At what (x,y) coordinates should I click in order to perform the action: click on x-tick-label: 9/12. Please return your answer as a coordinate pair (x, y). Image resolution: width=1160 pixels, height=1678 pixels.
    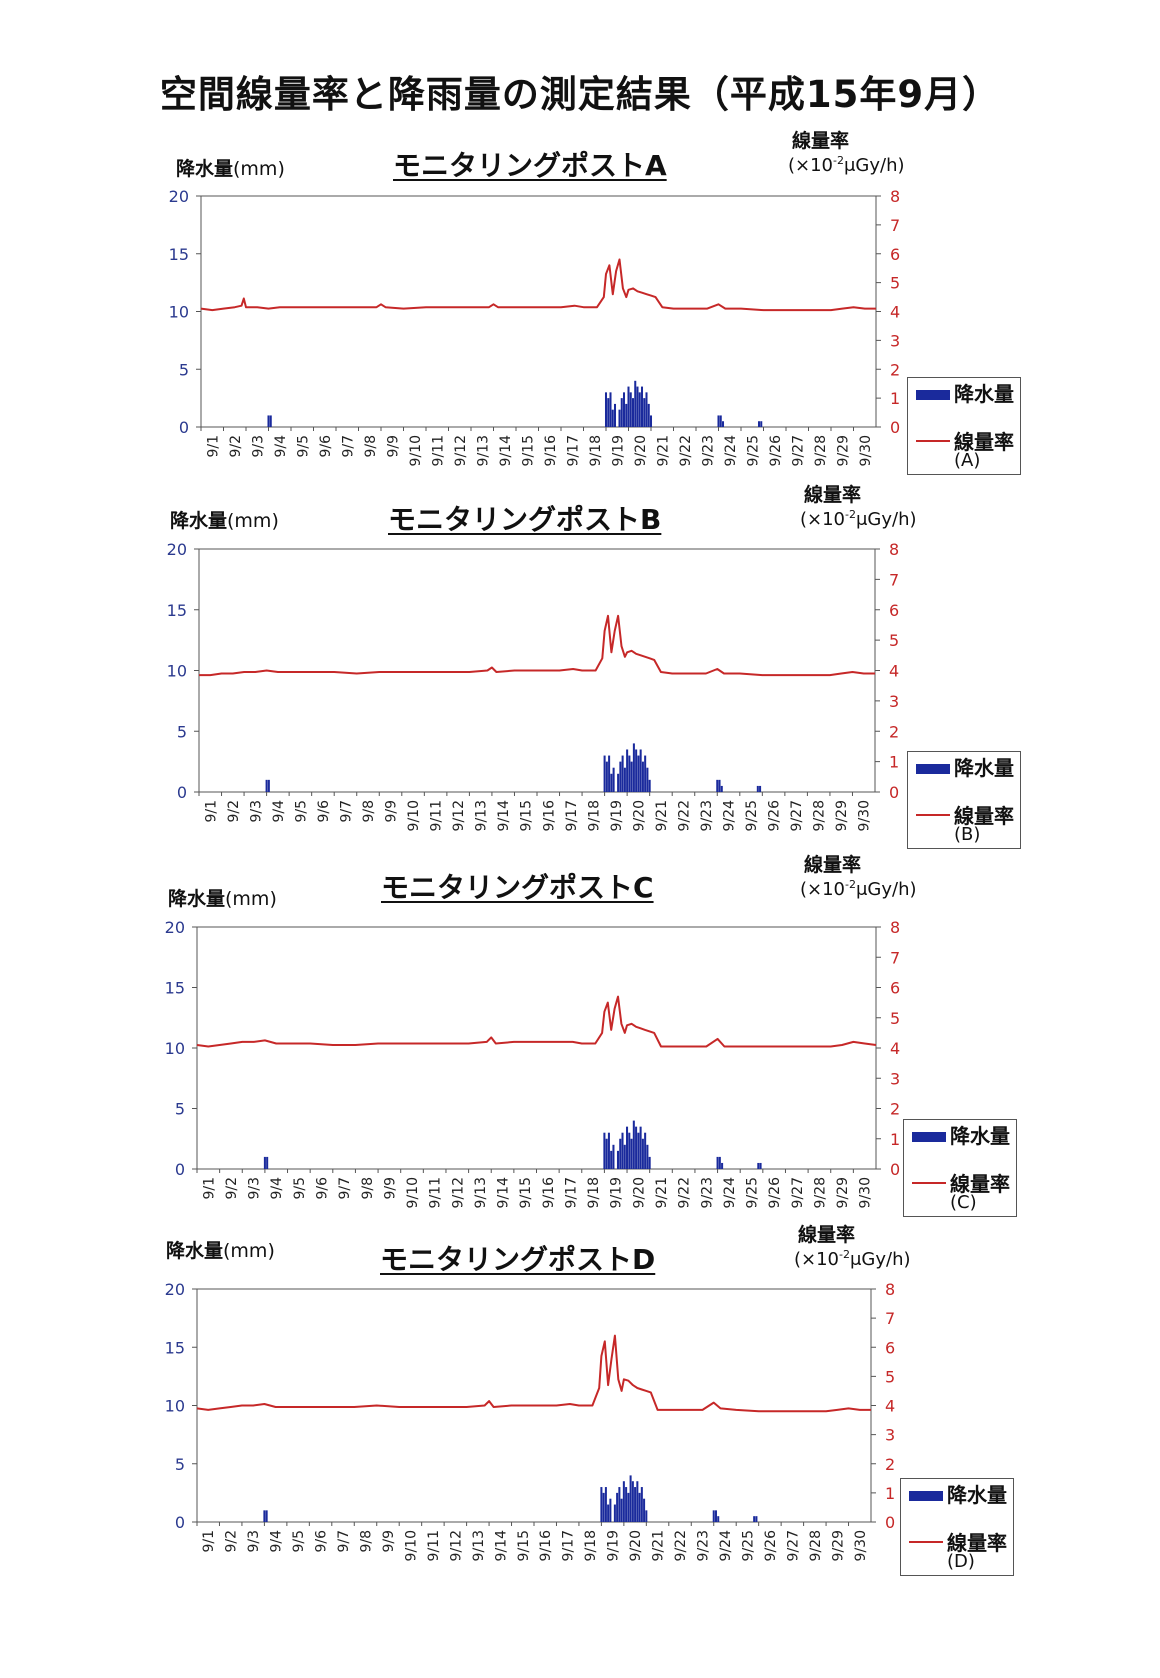
    Looking at the image, I should click on (461, 450).